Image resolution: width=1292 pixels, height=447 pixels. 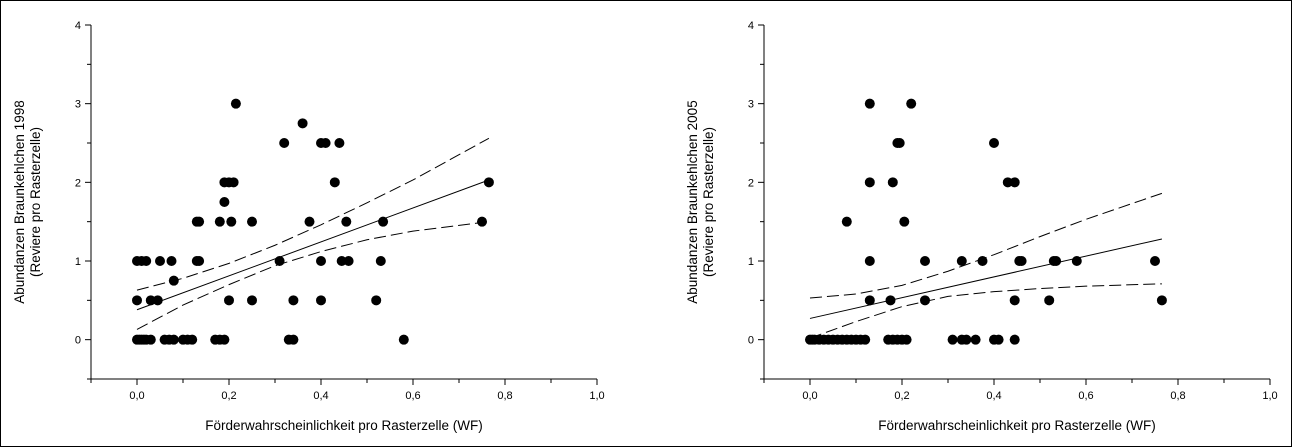 What do you see at coordinates (692, 201) in the screenshot?
I see `y-axis-title: Abundanzen Braunkehlchen 2005` at bounding box center [692, 201].